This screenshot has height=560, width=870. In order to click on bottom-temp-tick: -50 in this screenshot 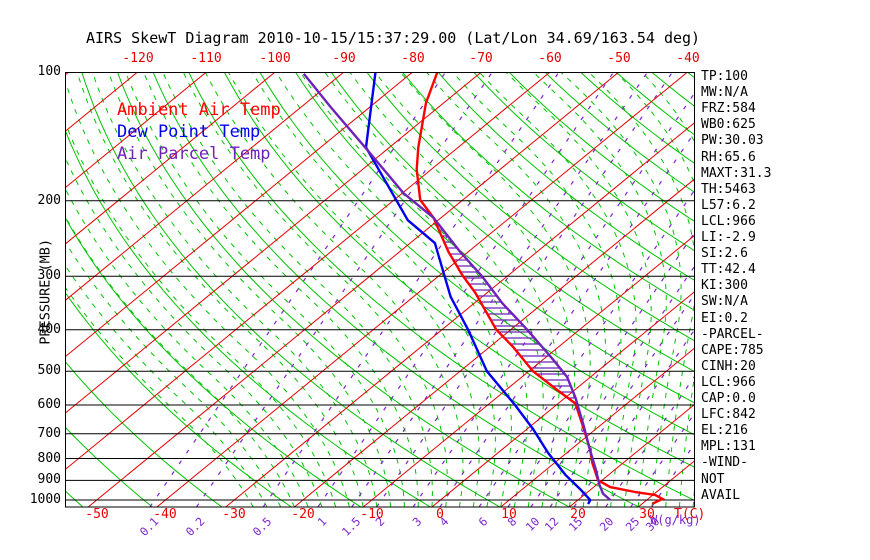, I will do `click(97, 514)`.